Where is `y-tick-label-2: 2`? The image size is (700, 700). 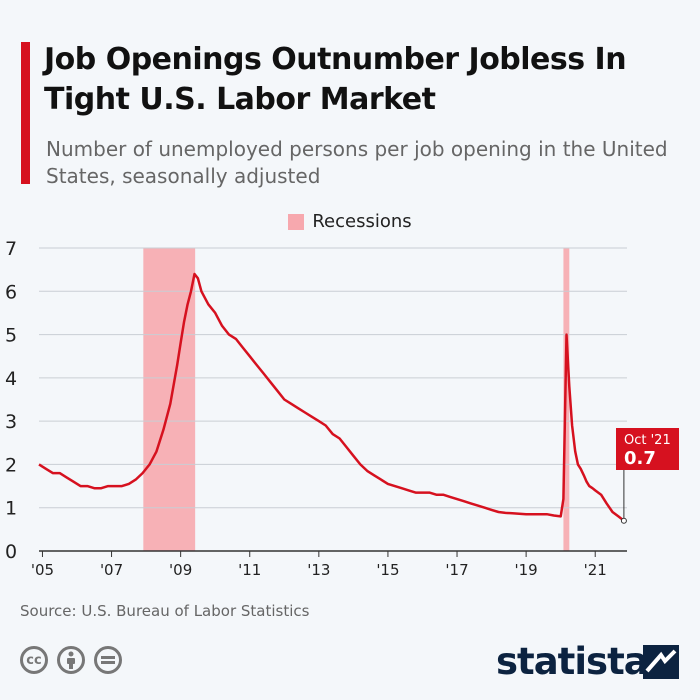 y-tick-label-2: 2 is located at coordinates (11, 465).